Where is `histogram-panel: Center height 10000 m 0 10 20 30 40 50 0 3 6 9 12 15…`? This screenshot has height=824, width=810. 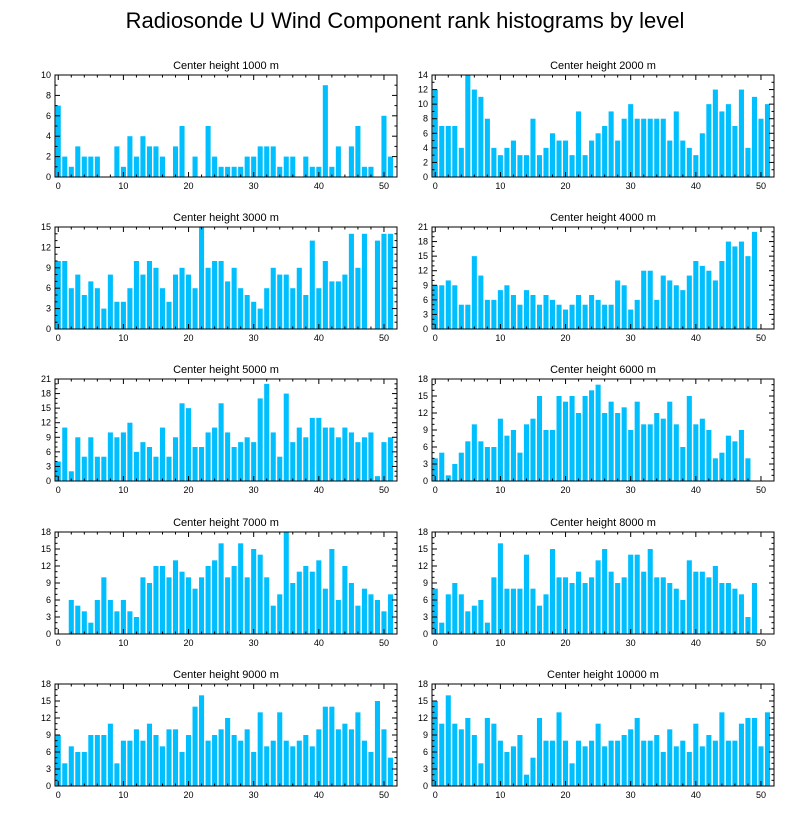 histogram-panel: Center height 10000 m 0 10 20 30 40 50 0 3 6 9 12 15… is located at coordinates (596, 734).